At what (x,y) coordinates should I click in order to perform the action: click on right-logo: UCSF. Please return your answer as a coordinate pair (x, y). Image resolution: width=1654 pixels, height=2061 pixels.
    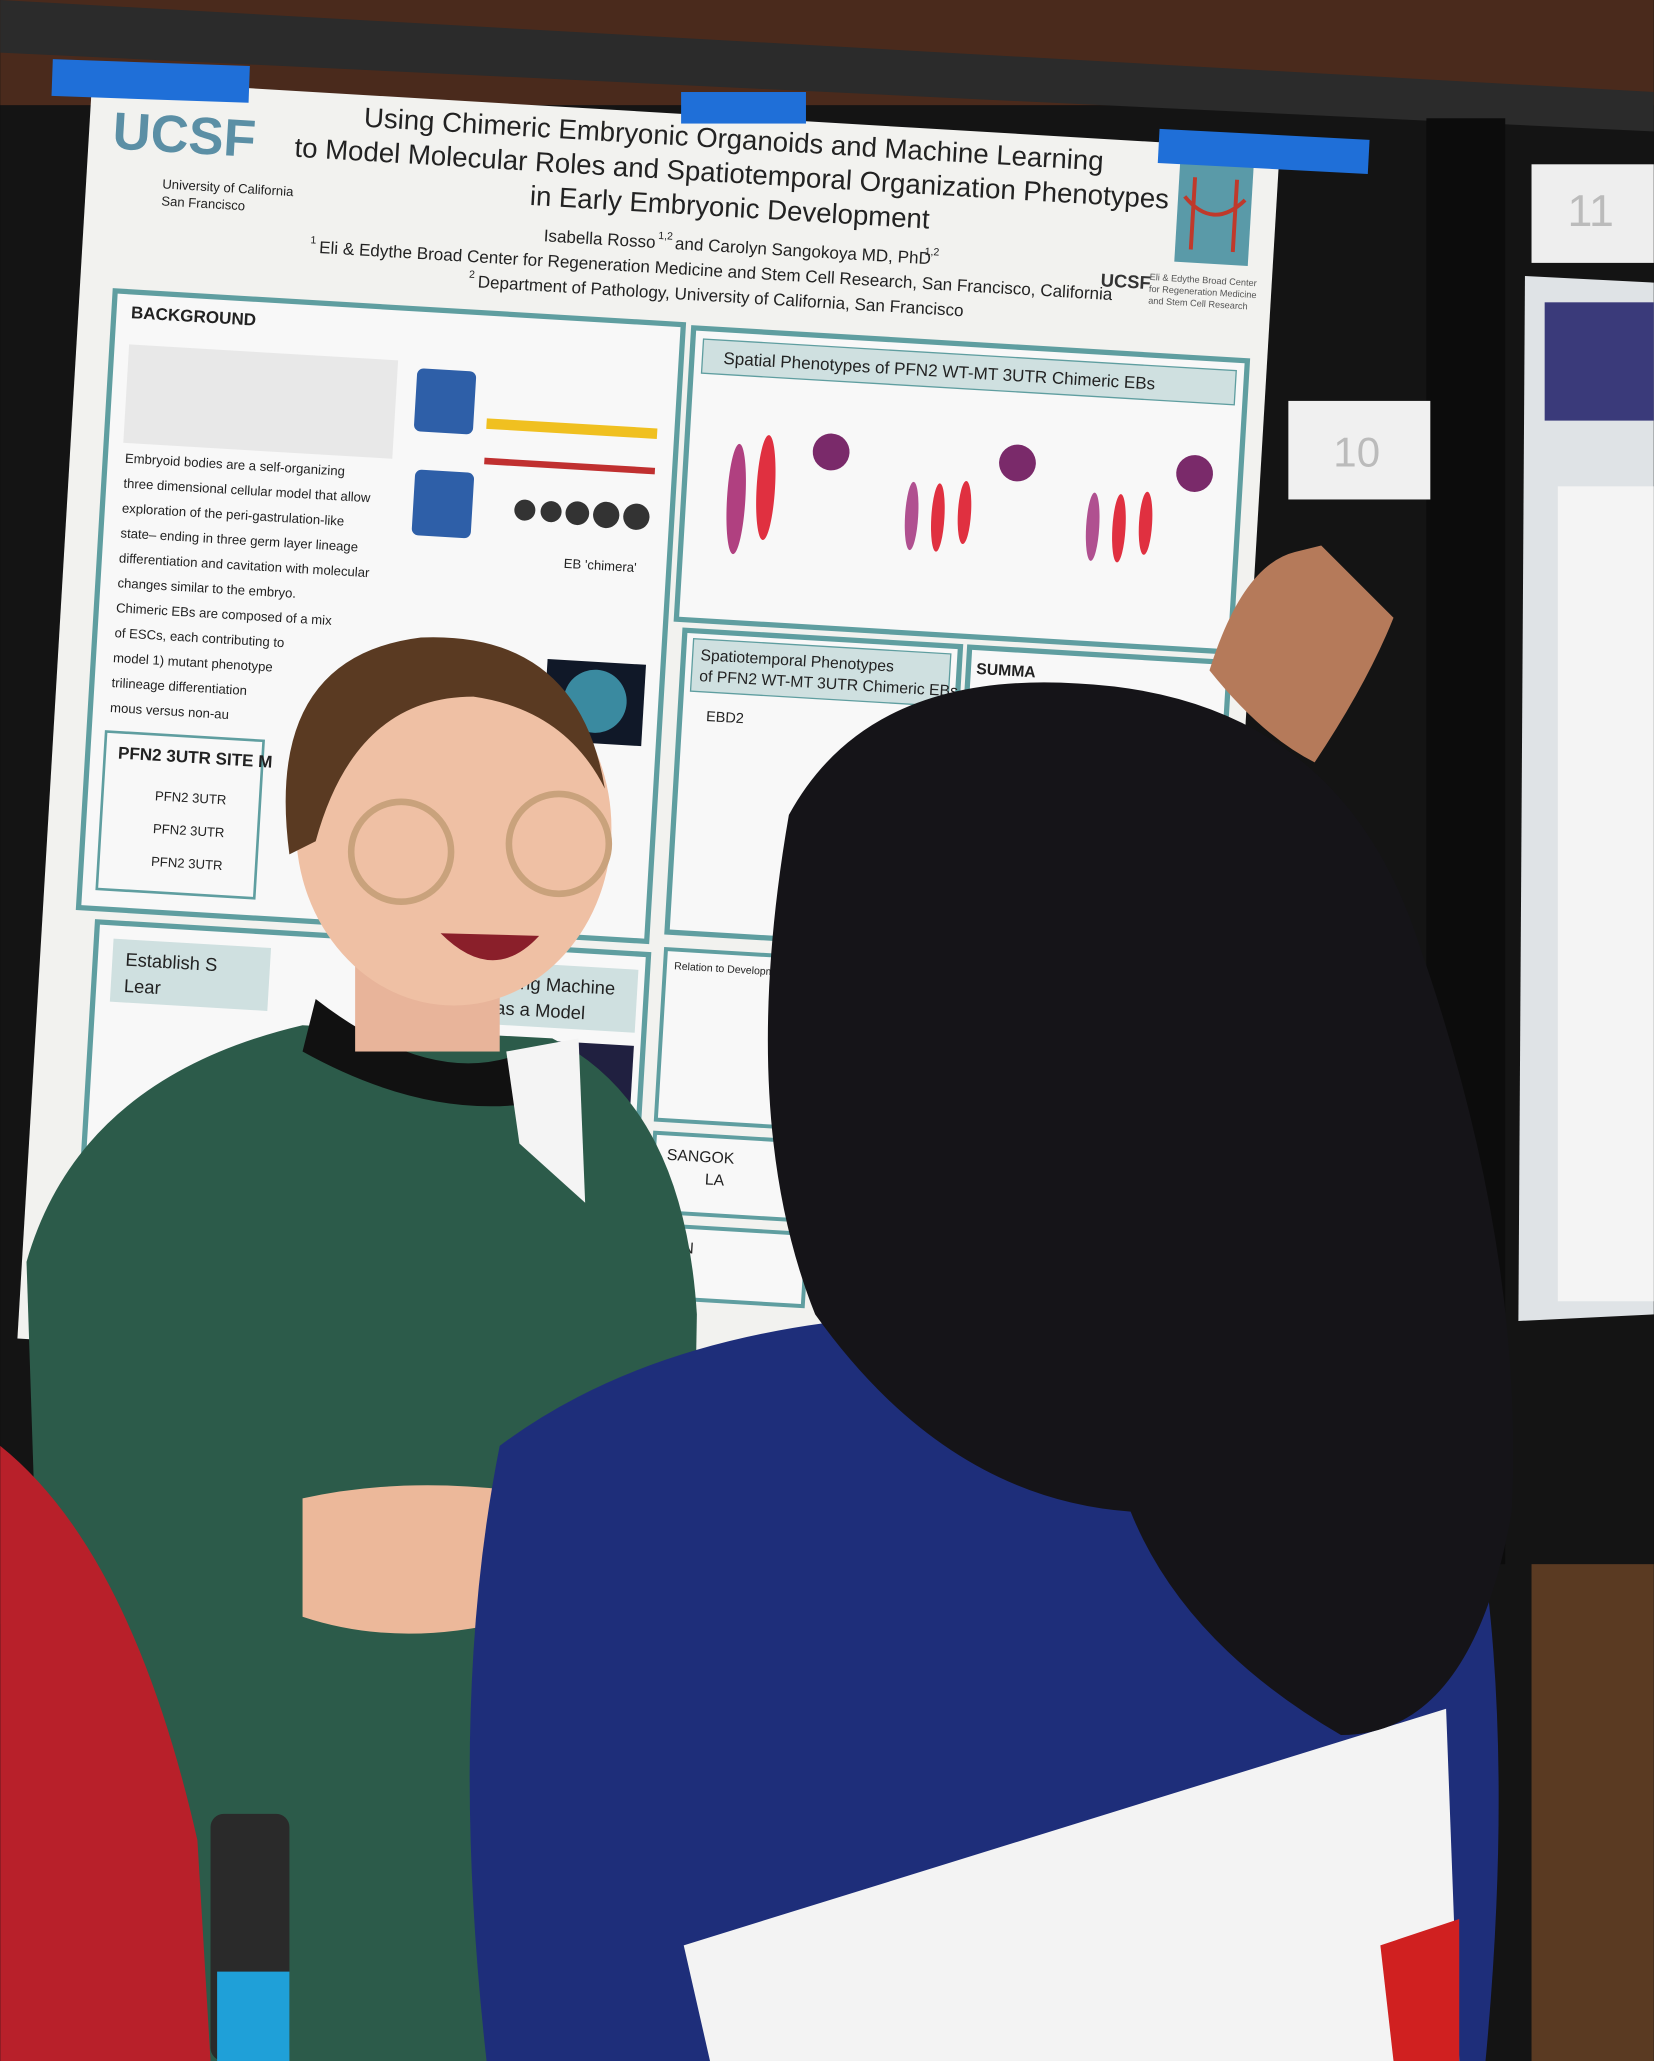
    Looking at the image, I should click on (1125, 281).